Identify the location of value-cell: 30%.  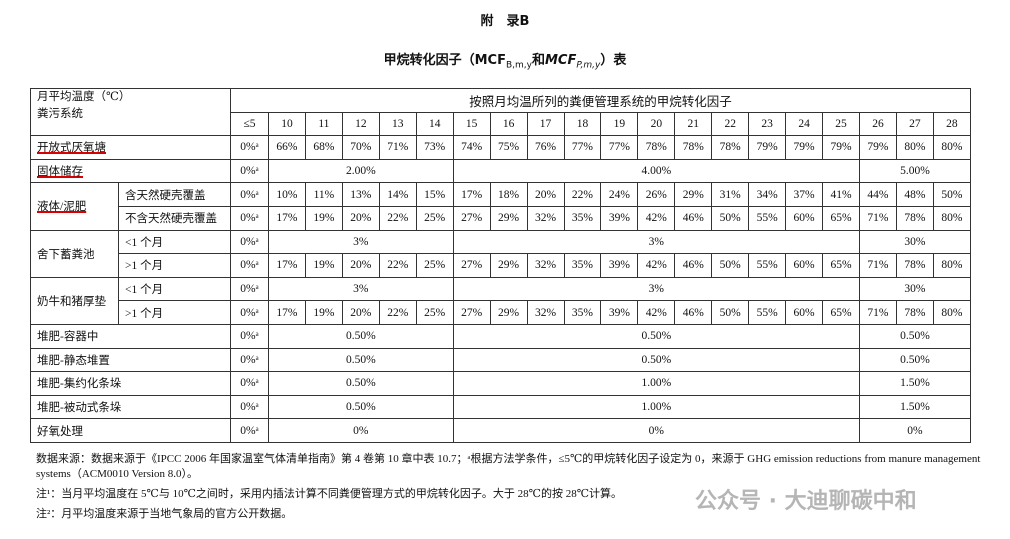
(915, 289).